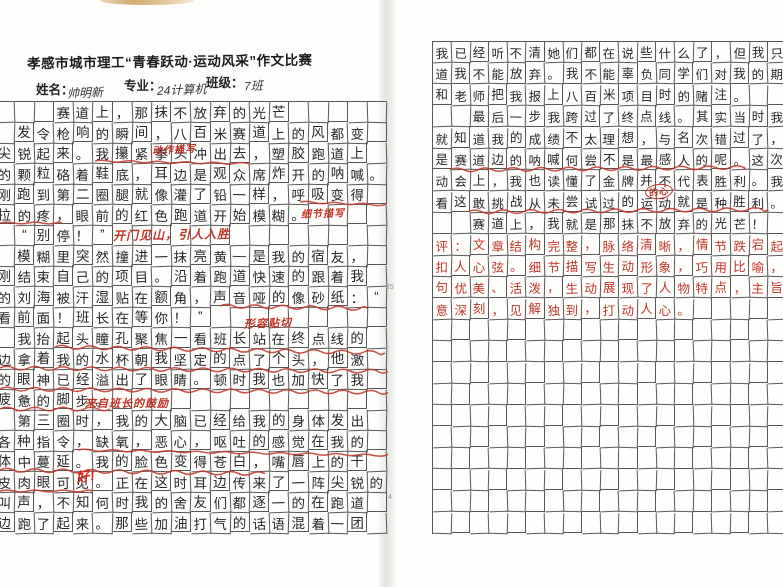 The image size is (783, 587). Describe the element at coordinates (479, 180) in the screenshot. I see `grid-cell: 上` at that location.